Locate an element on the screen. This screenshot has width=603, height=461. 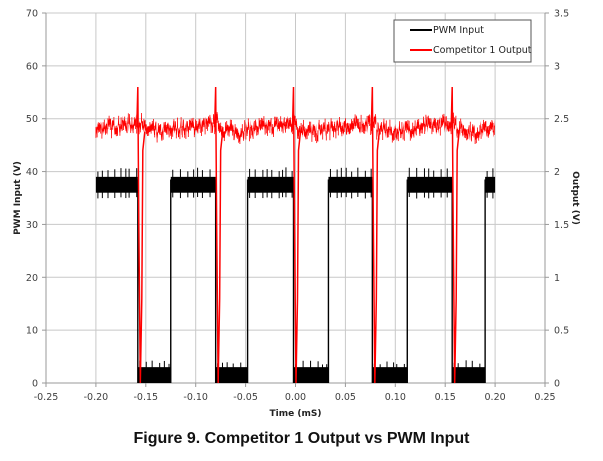
x-tick-label: 0.25 is located at coordinates (544, 397).